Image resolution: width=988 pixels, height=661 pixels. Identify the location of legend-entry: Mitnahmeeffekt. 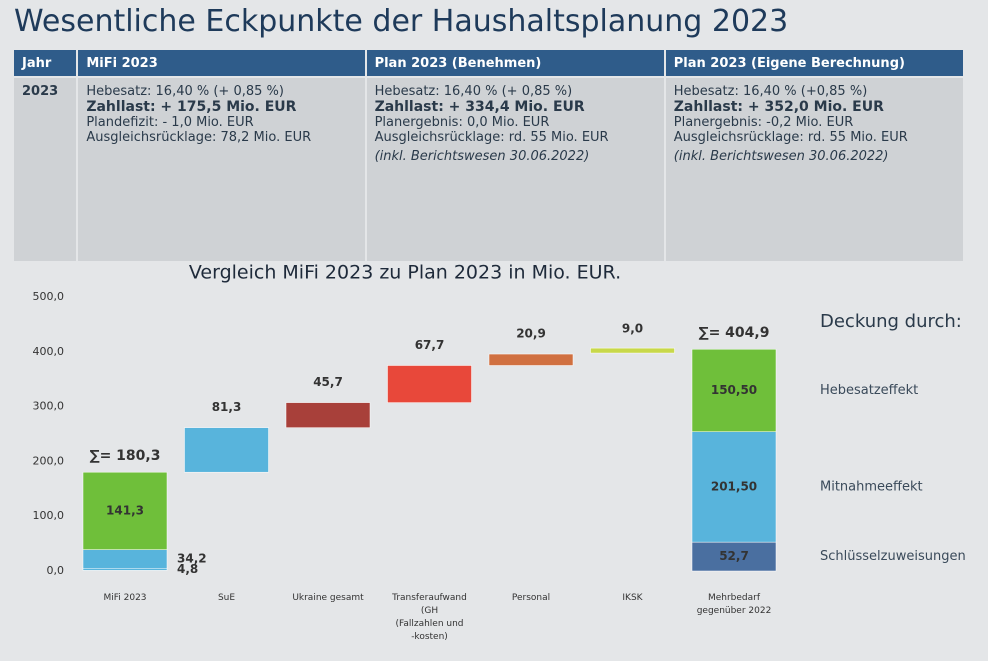
(871, 486).